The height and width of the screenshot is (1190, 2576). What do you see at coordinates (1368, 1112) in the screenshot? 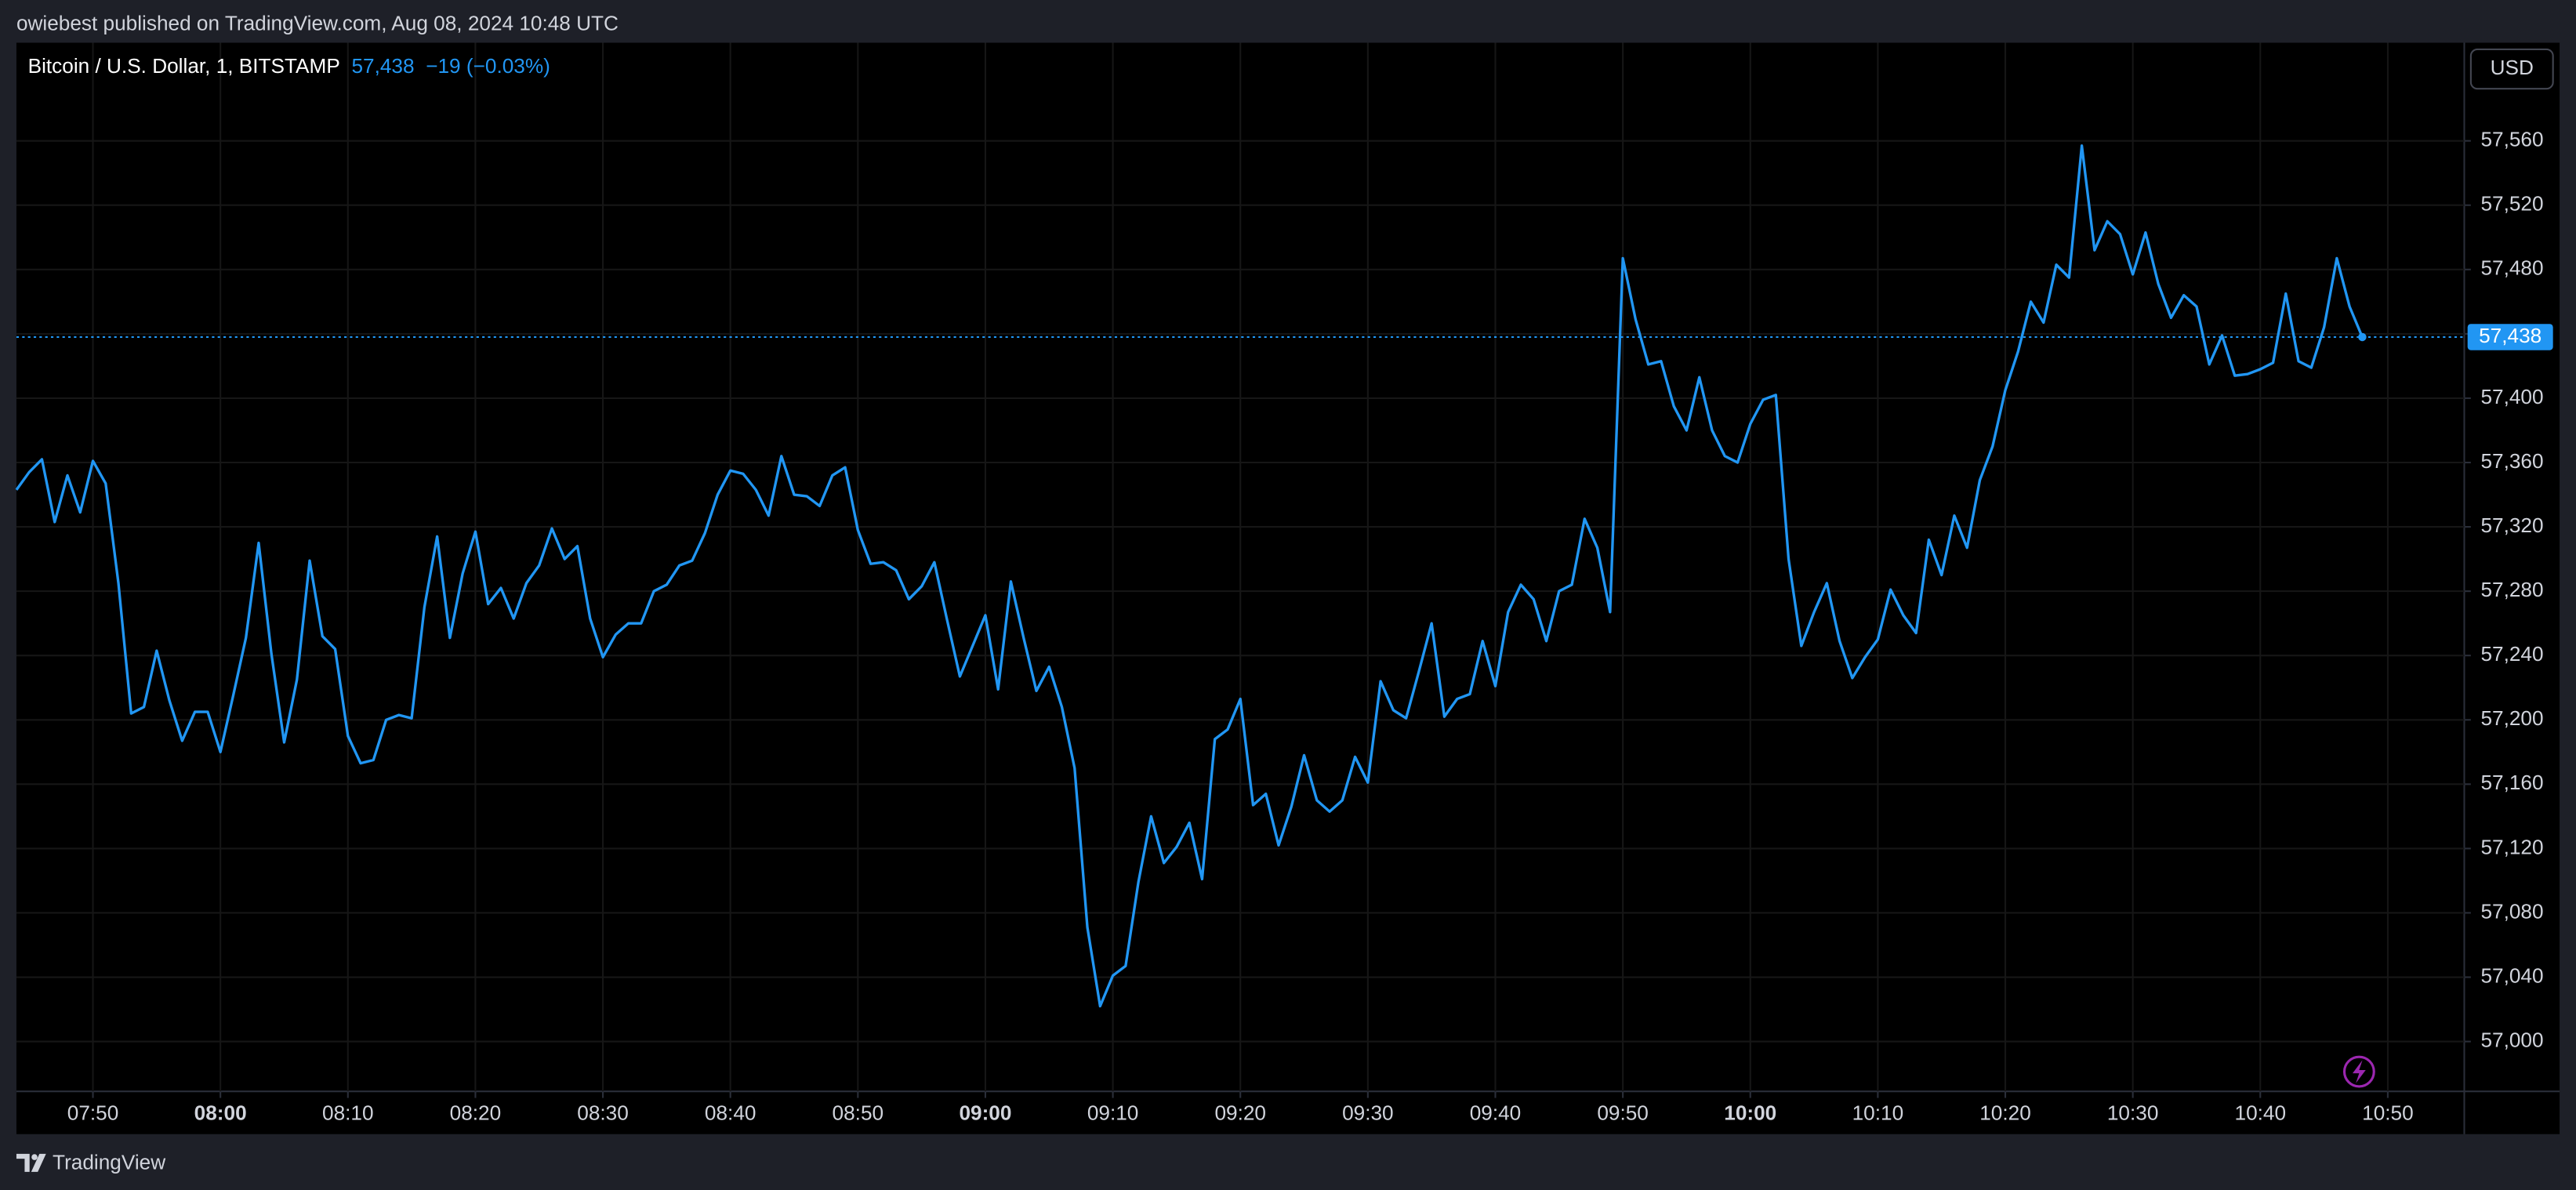
I see `x-tick-label: 09:30` at bounding box center [1368, 1112].